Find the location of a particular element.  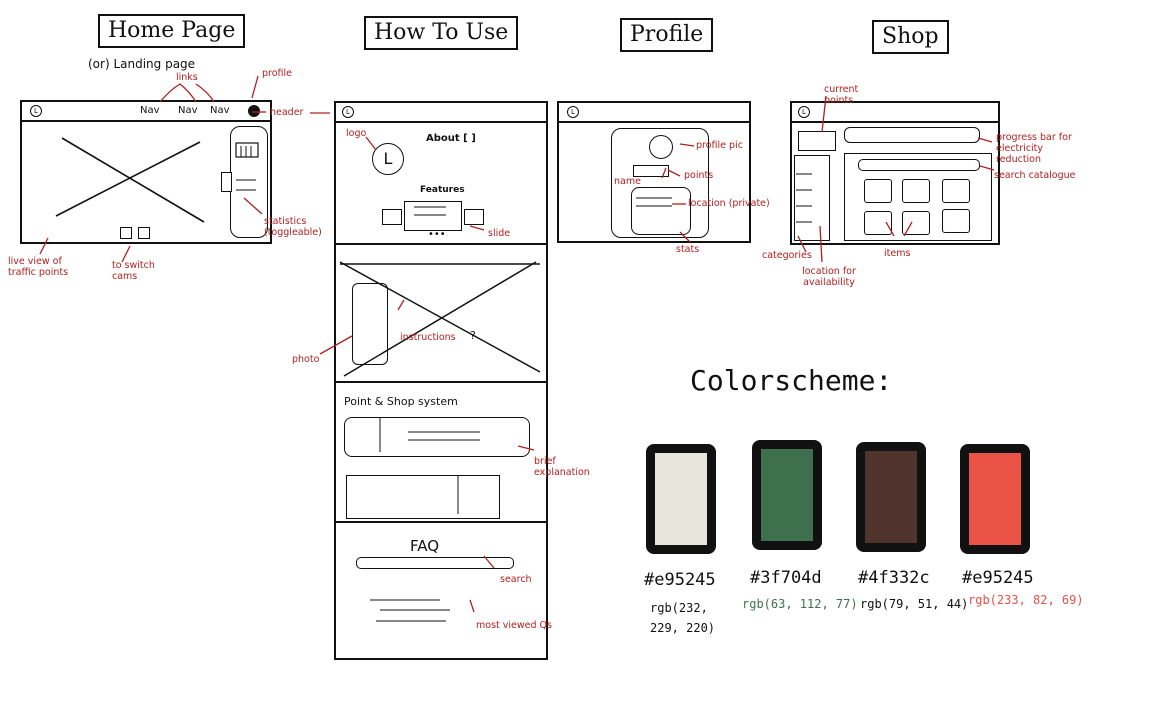

note-search: search is located at coordinates (516, 579).